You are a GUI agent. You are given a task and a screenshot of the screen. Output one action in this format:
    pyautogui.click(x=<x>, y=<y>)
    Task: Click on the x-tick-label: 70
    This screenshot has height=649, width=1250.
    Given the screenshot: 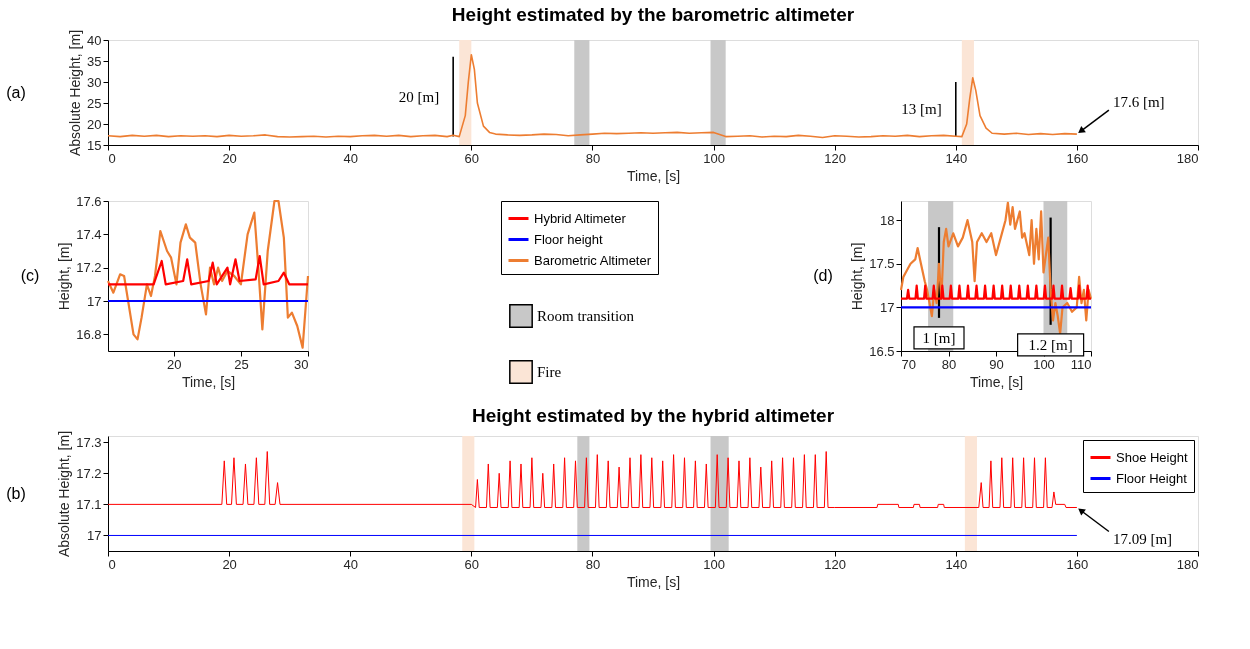 What is the action you would take?
    pyautogui.click(x=908, y=364)
    